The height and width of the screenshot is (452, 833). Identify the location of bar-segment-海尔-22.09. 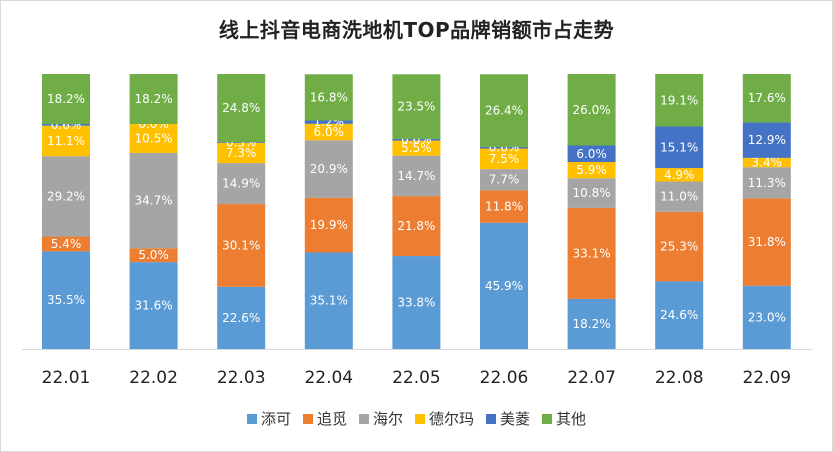
(766, 183).